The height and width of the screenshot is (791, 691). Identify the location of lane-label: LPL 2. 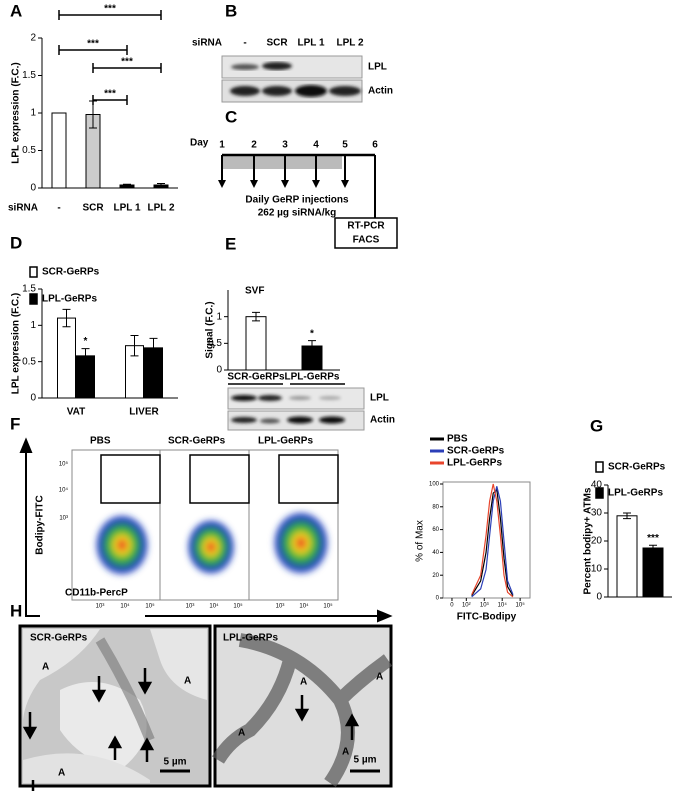
(349, 43).